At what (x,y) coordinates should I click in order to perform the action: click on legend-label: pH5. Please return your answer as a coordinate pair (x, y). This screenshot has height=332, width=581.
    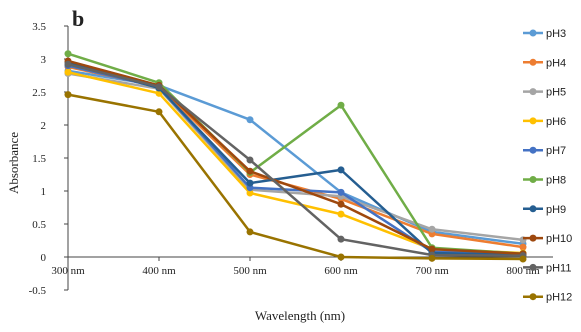
    Looking at the image, I should click on (556, 93).